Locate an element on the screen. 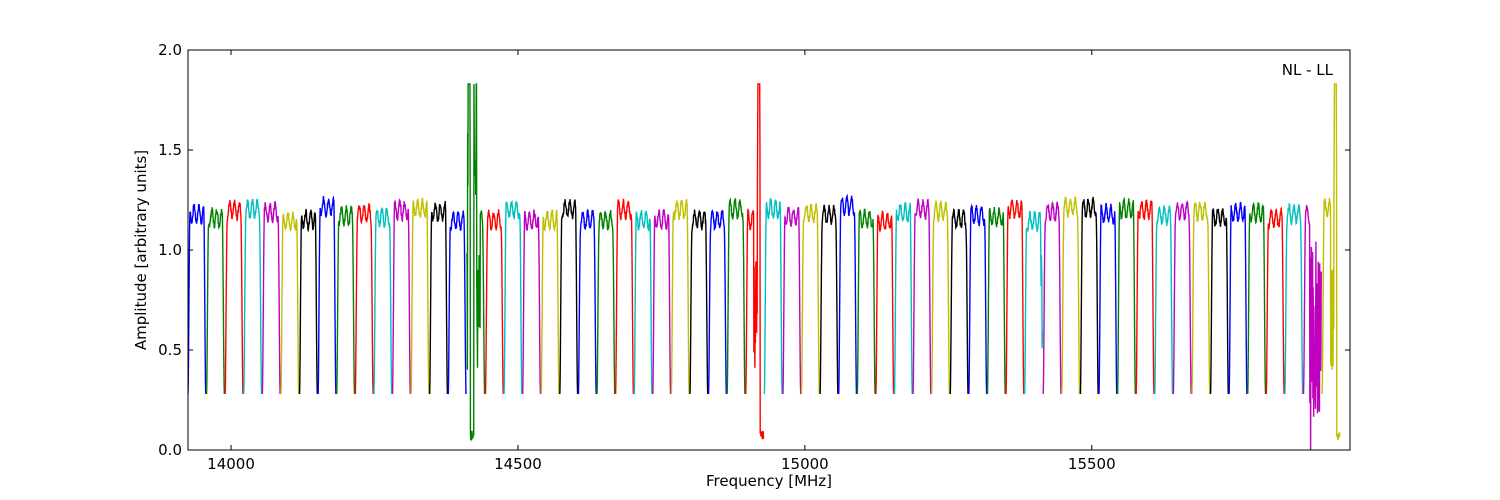 This screenshot has width=1500, height=500. x-tick-label: 15500 is located at coordinates (1092, 464).